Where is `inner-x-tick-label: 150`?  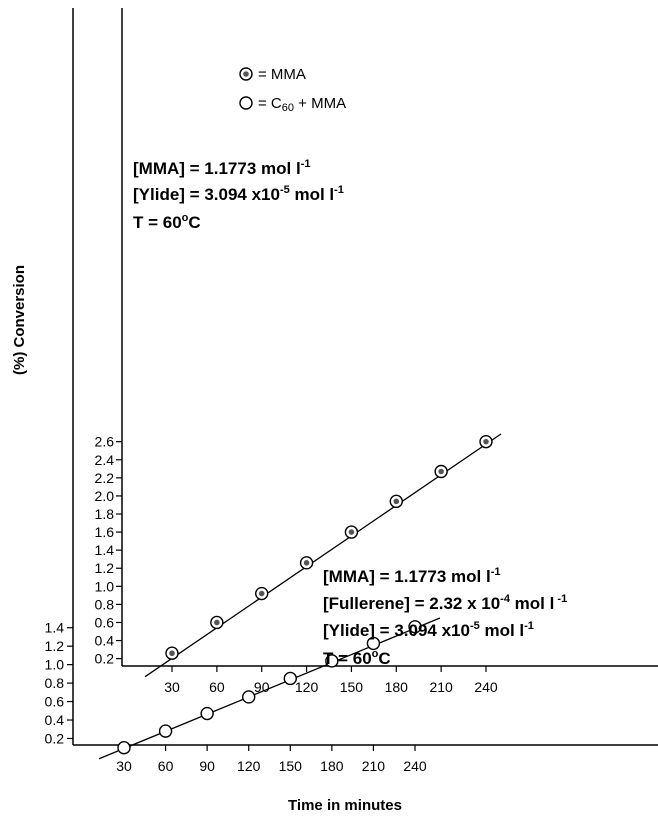
inner-x-tick-label: 150 is located at coordinates (352, 687).